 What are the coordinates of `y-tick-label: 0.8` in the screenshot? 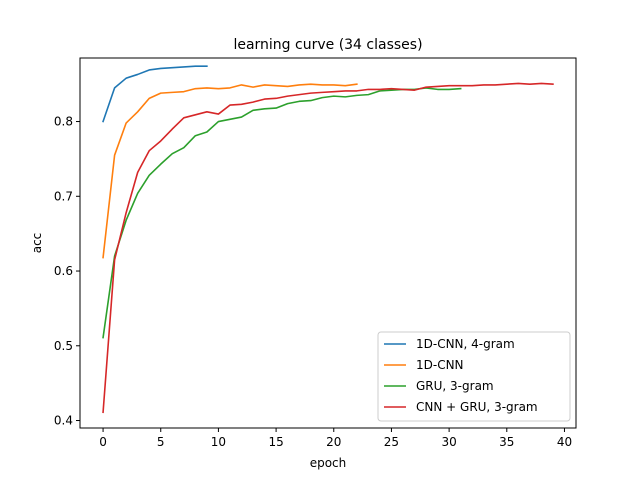 It's located at (63, 122).